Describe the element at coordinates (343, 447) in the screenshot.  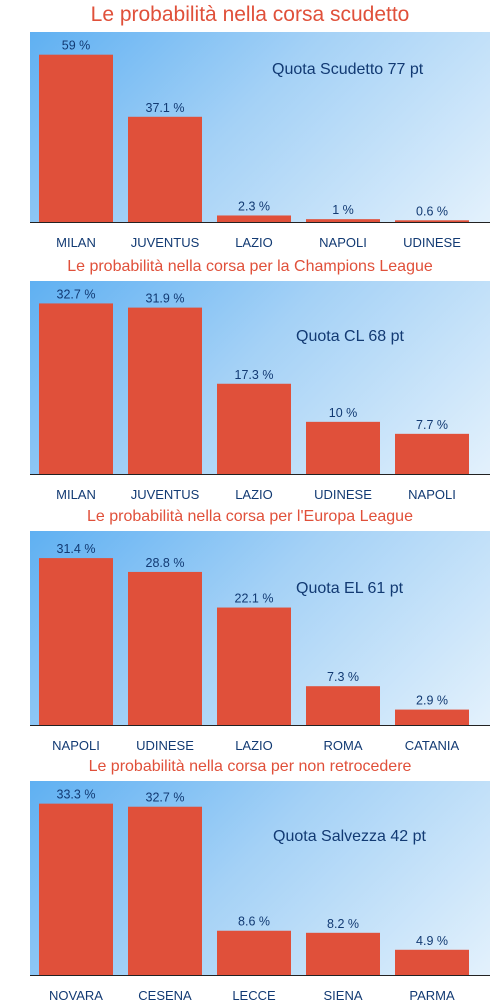
I see `chart-2-bar-udinese` at that location.